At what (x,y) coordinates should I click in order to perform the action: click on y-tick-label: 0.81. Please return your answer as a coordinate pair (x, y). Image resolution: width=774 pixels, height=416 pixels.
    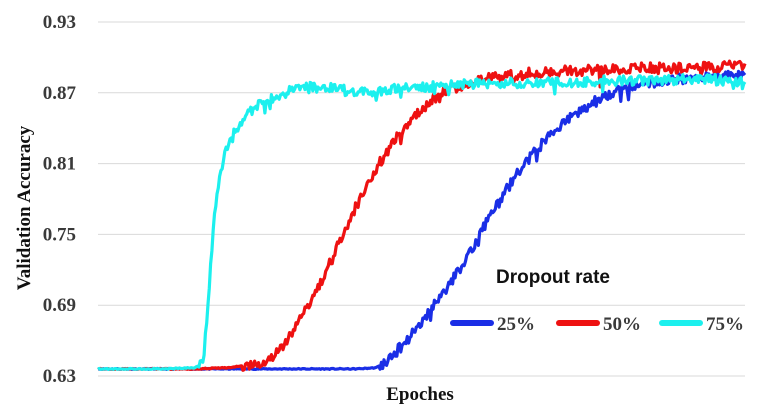
    Looking at the image, I should click on (59, 164).